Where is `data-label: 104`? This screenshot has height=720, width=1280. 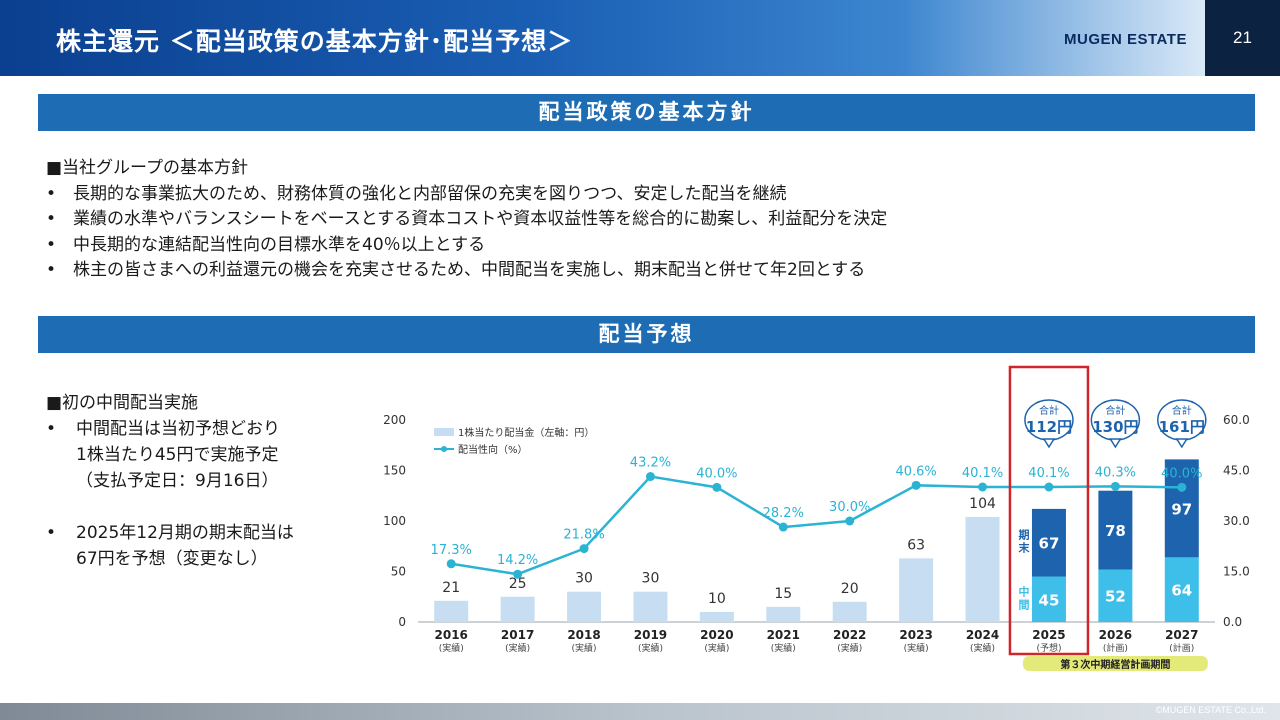 data-label: 104 is located at coordinates (982, 504).